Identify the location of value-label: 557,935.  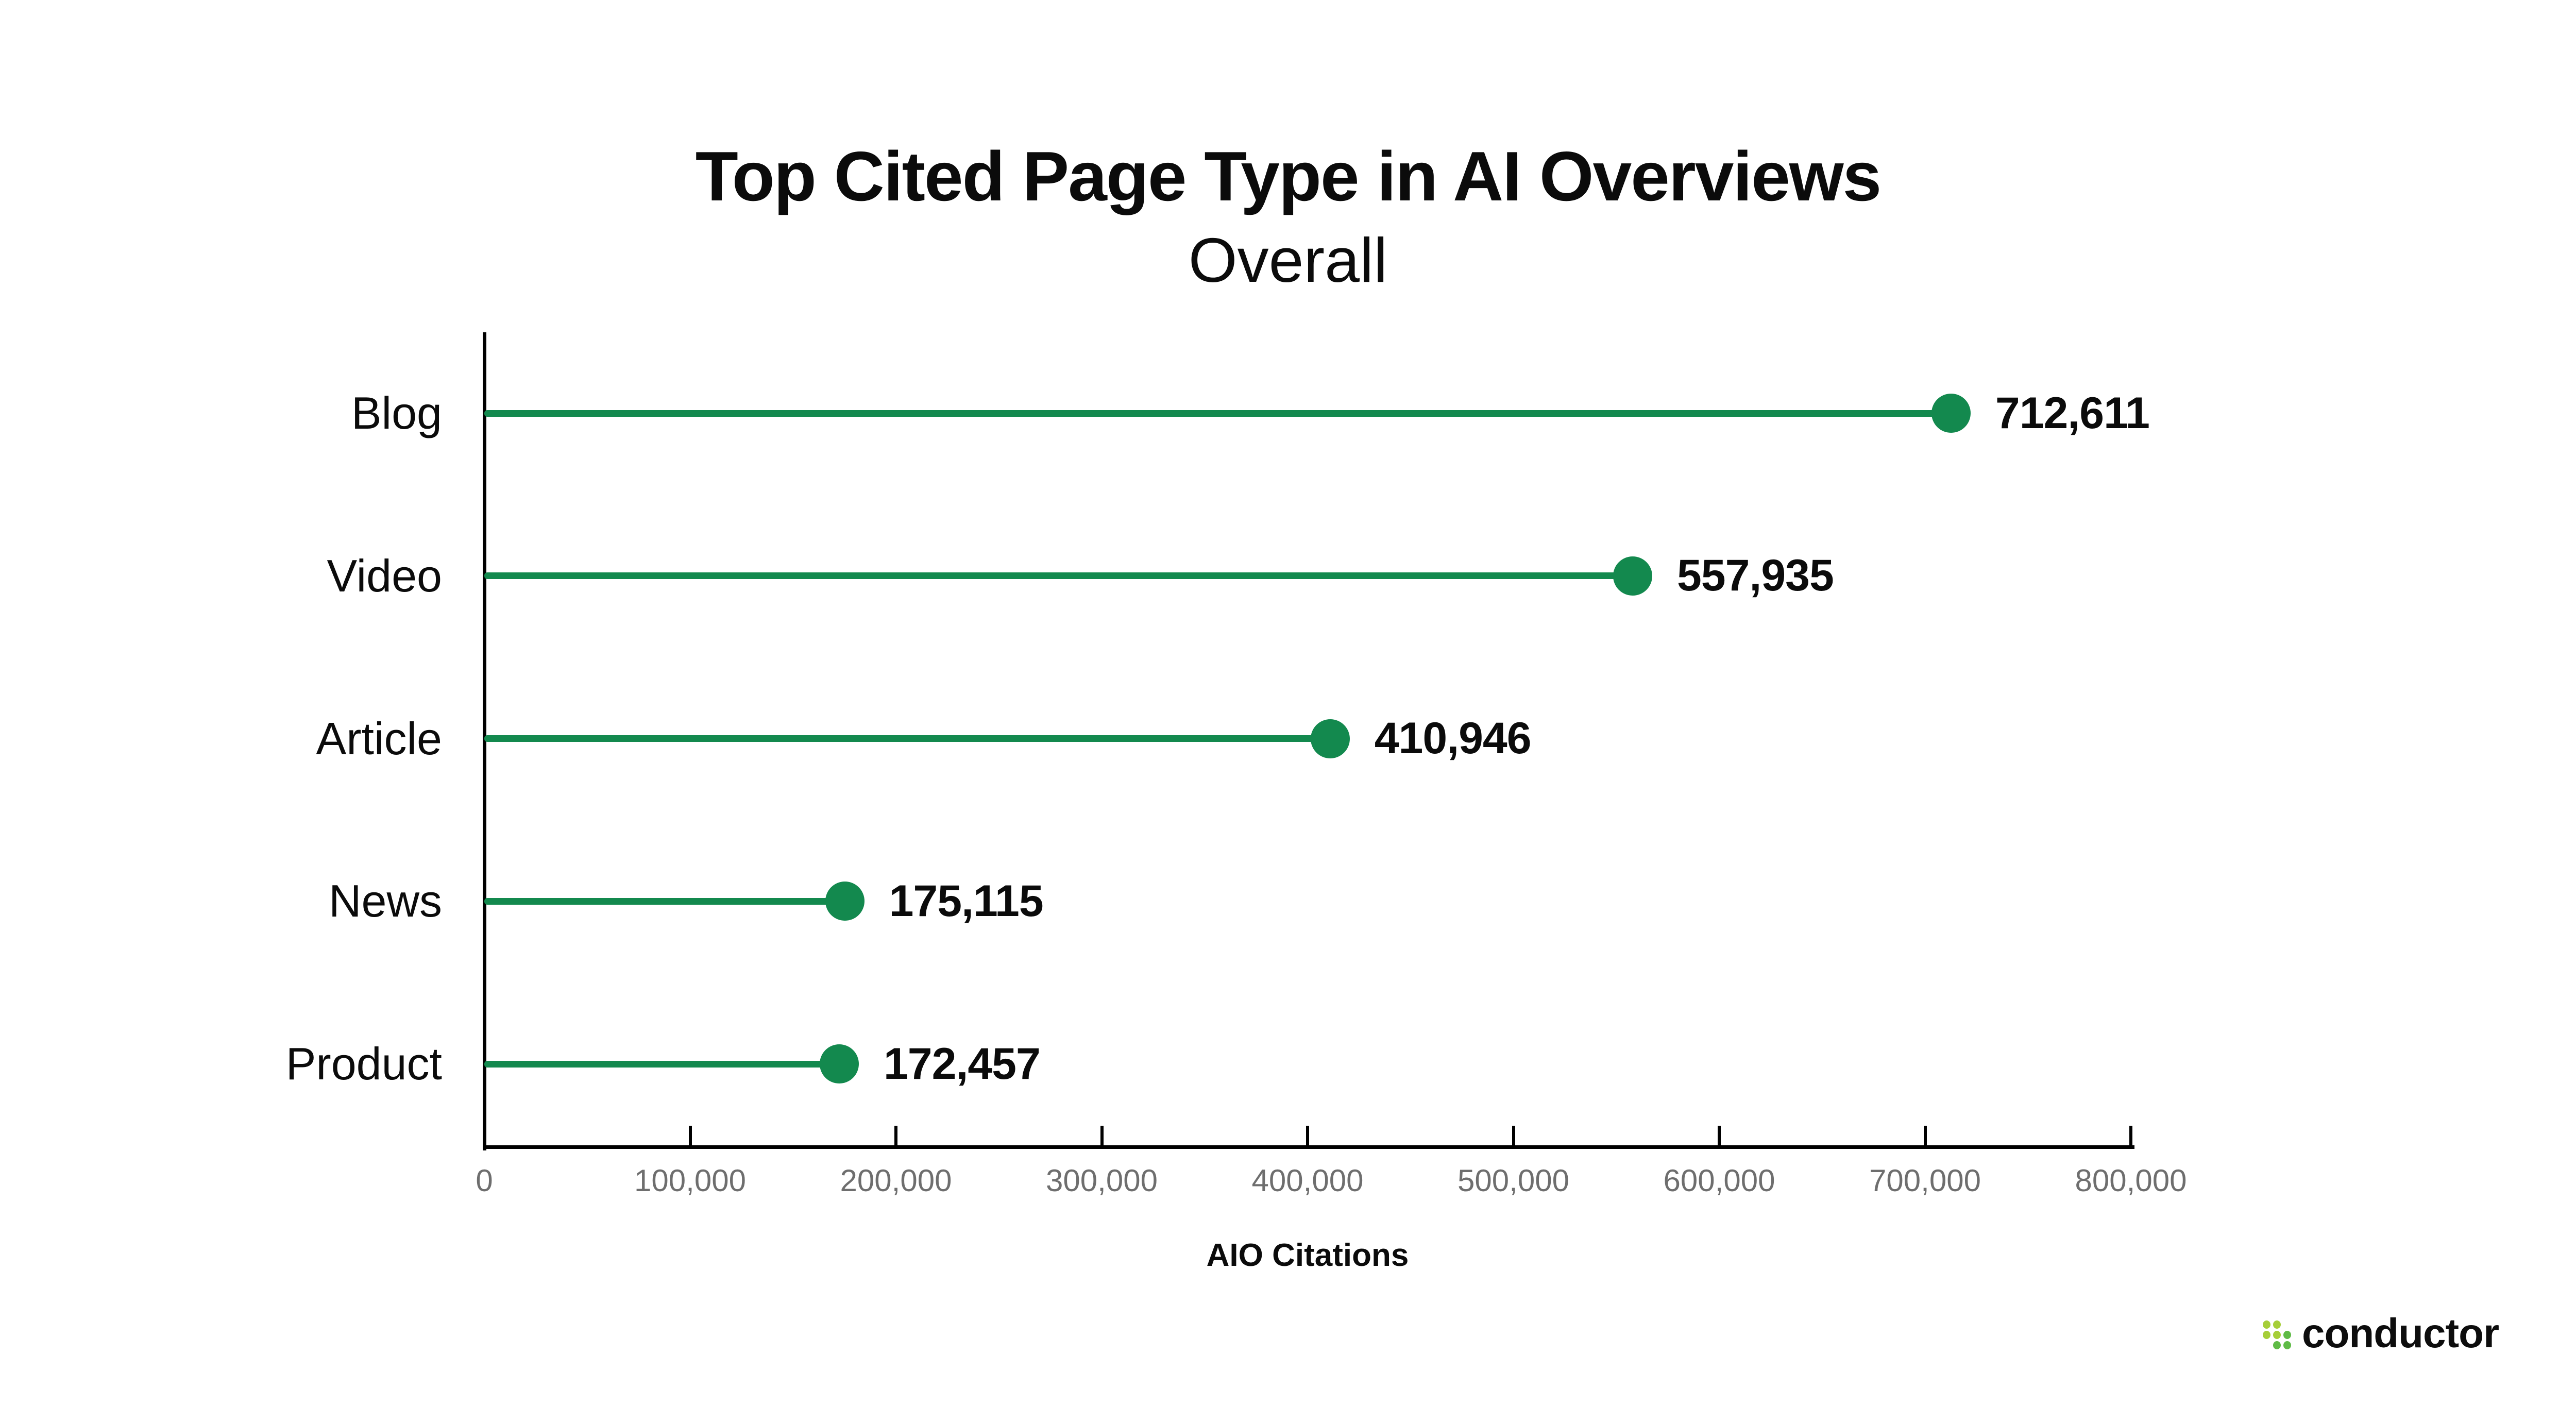
(1755, 576).